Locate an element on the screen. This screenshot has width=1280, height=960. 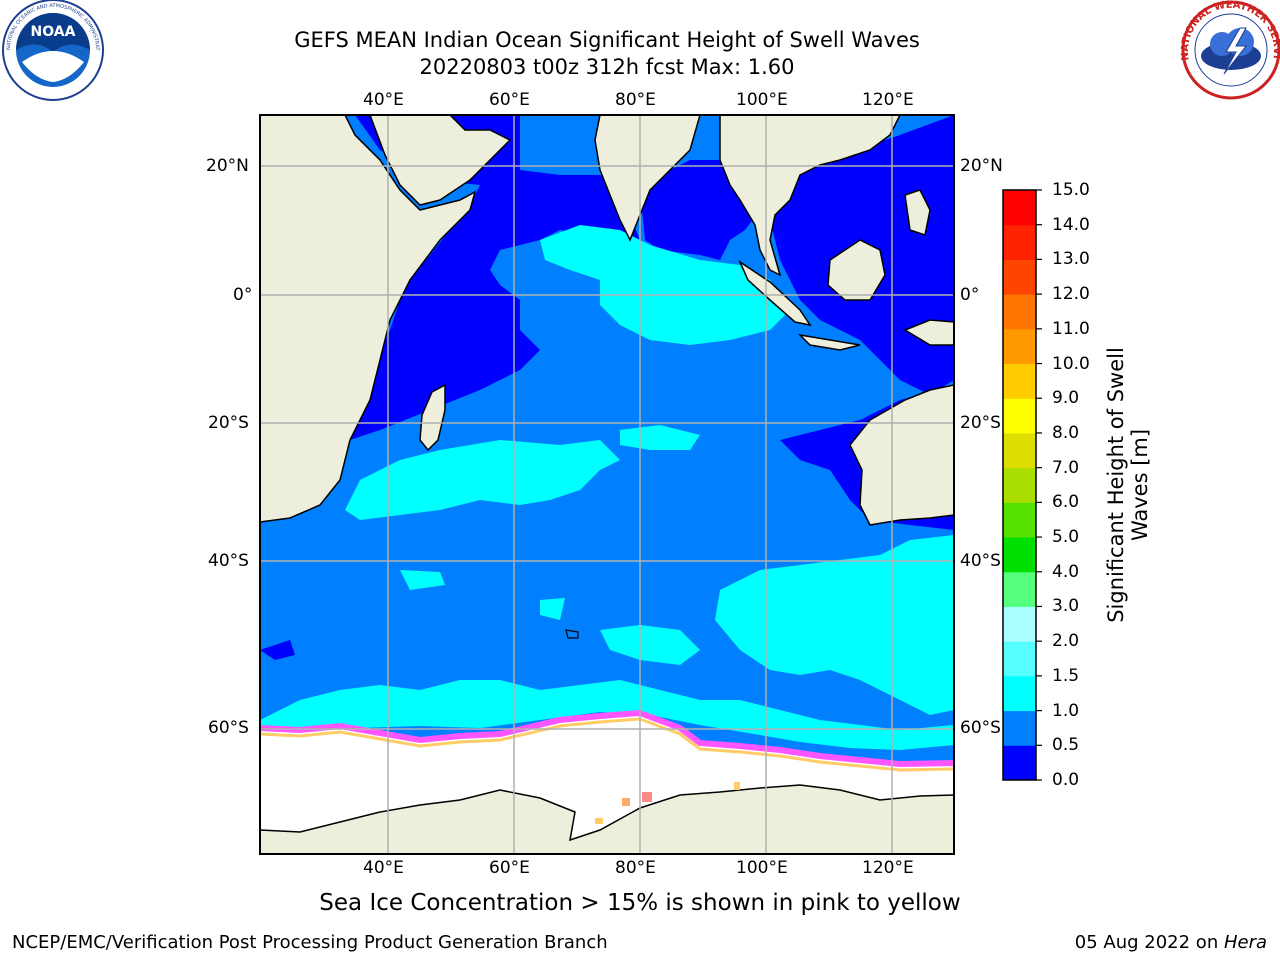
lon-label-bottom: 80°E is located at coordinates (635, 868).